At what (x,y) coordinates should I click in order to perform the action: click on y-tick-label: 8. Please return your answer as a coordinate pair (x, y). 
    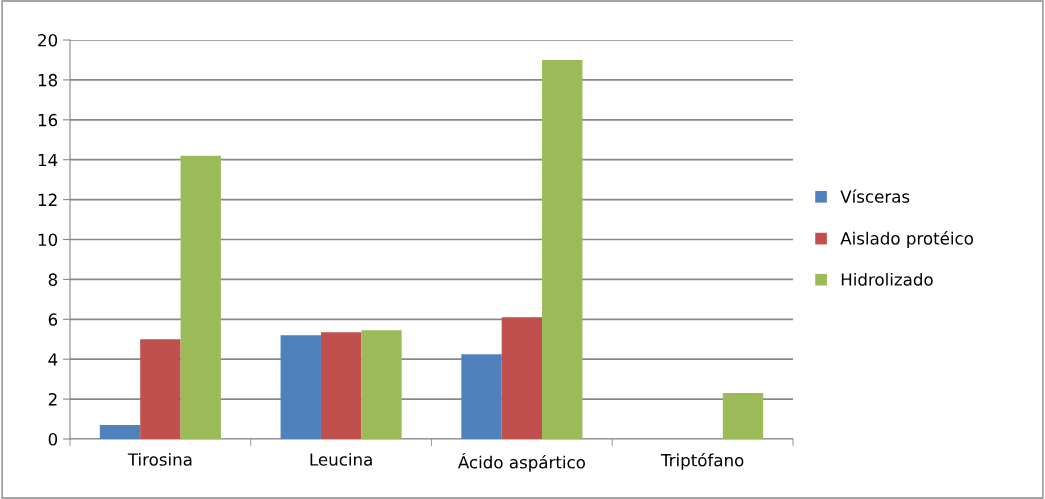
    Looking at the image, I should click on (53, 279).